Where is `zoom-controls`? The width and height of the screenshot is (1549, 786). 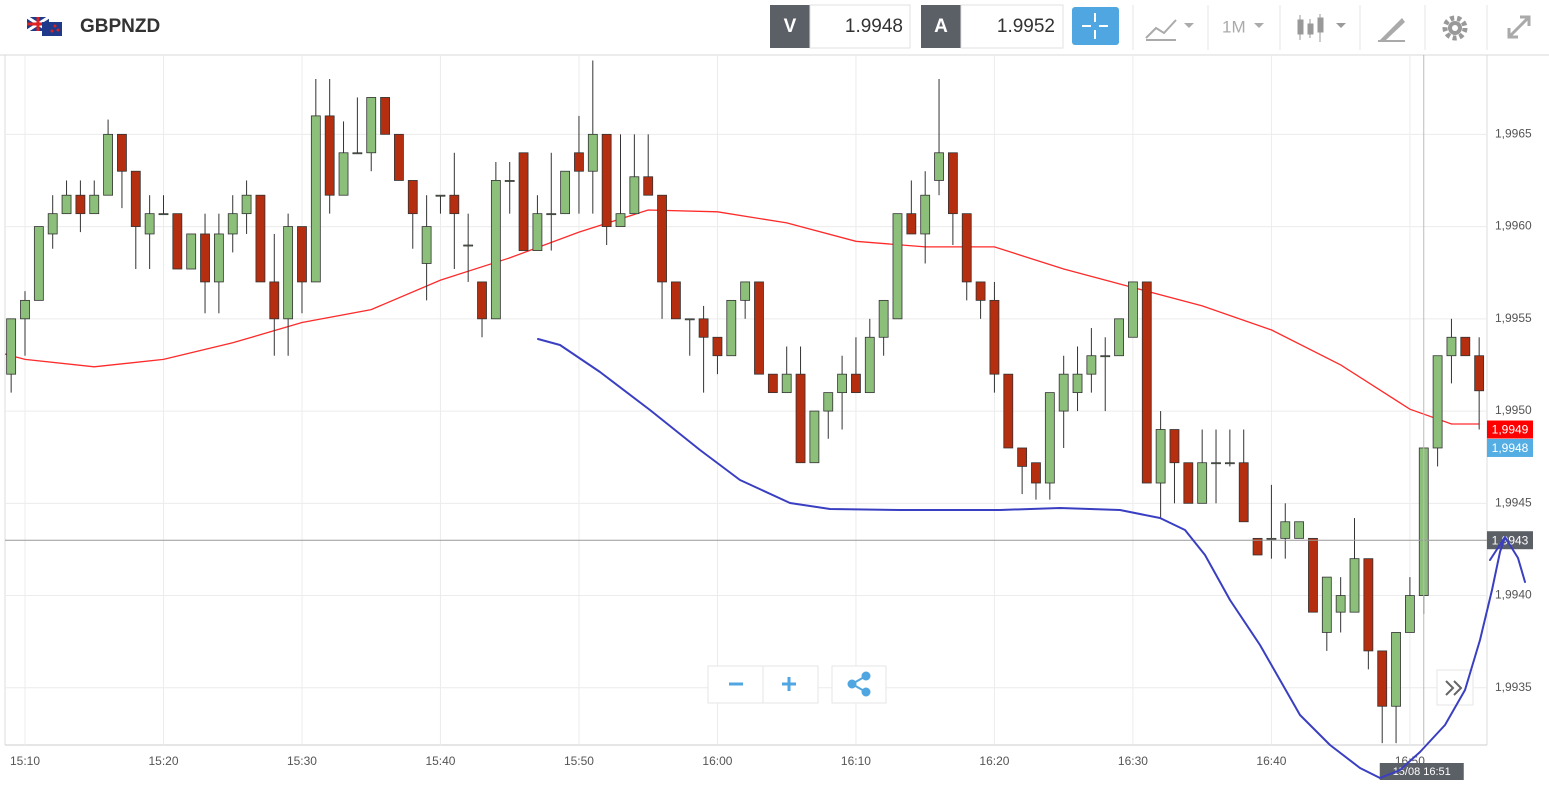 zoom-controls is located at coordinates (1090, 685).